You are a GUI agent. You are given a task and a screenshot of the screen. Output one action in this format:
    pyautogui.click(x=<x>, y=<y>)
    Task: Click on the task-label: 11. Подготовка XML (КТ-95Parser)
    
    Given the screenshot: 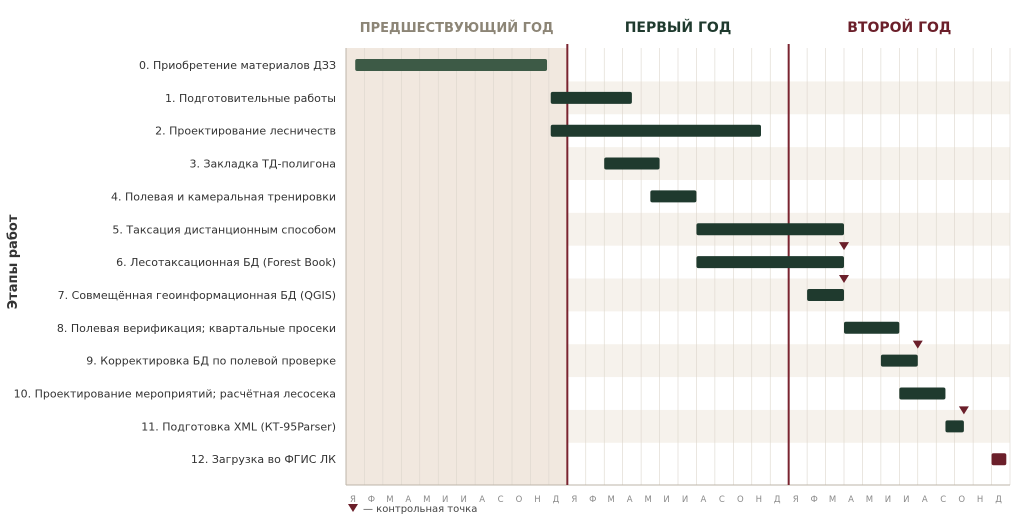 What is the action you would take?
    pyautogui.click(x=238, y=426)
    